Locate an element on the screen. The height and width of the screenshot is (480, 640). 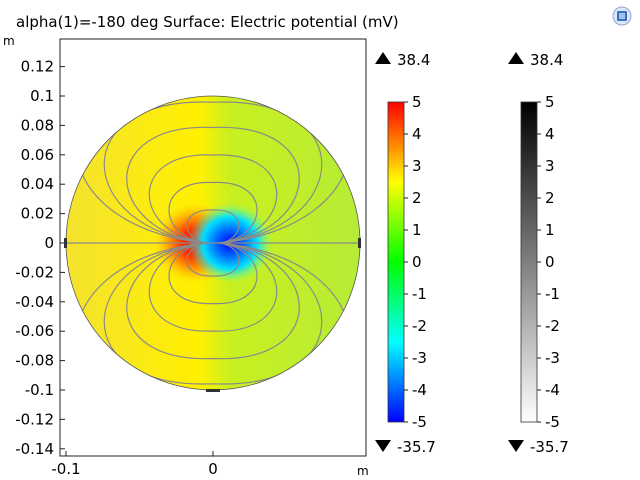
x-tick-label: -0.1 is located at coordinates (65, 469).